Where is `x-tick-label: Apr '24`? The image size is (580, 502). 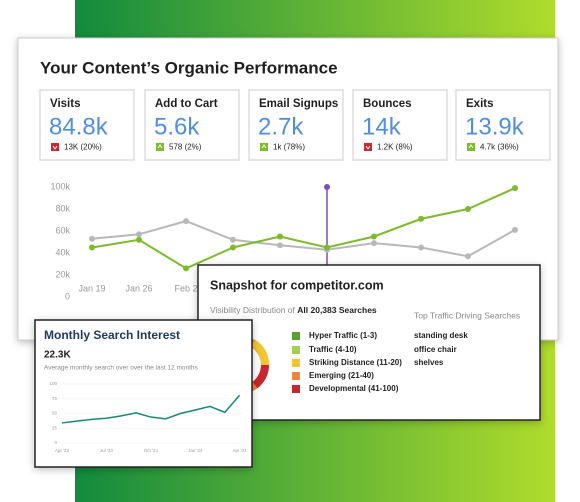
x-tick-label: Apr '24 is located at coordinates (240, 450).